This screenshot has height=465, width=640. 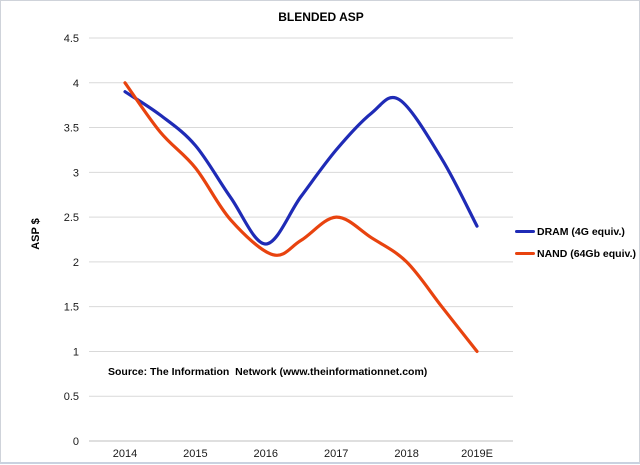 I want to click on legend-label-nand: NAND (64Gb equiv.), so click(x=586, y=253).